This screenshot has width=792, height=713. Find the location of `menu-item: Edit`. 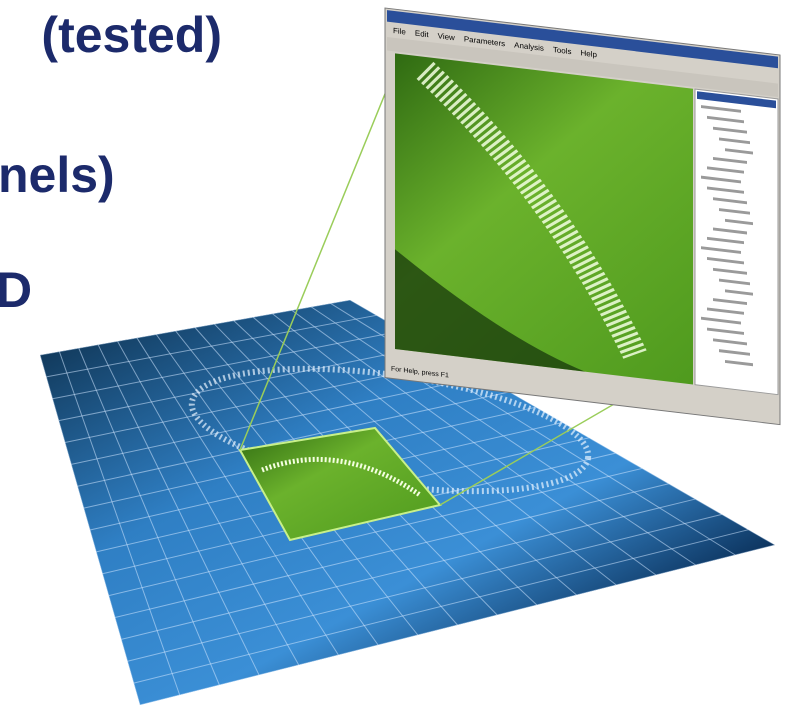

menu-item: Edit is located at coordinates (422, 34).